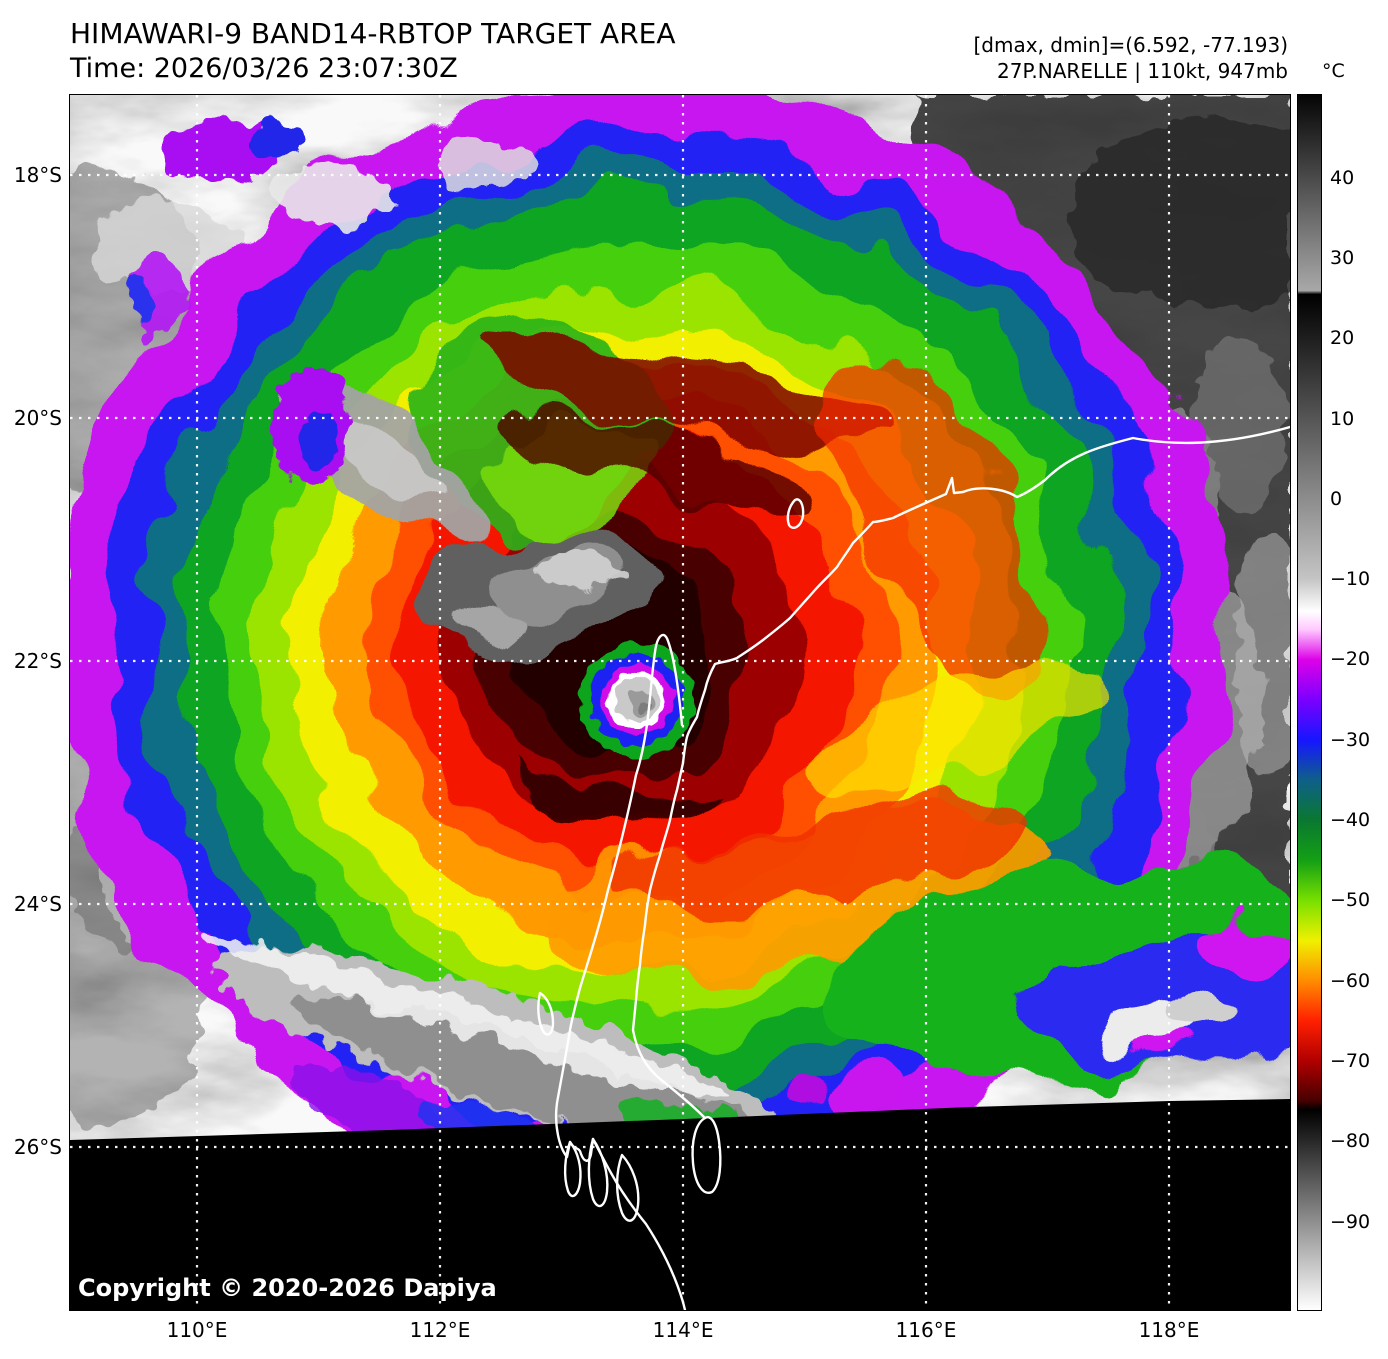 Image resolution: width=1388 pixels, height=1359 pixels. What do you see at coordinates (1350, 900) in the screenshot?
I see `colorbar-tick-label: −50` at bounding box center [1350, 900].